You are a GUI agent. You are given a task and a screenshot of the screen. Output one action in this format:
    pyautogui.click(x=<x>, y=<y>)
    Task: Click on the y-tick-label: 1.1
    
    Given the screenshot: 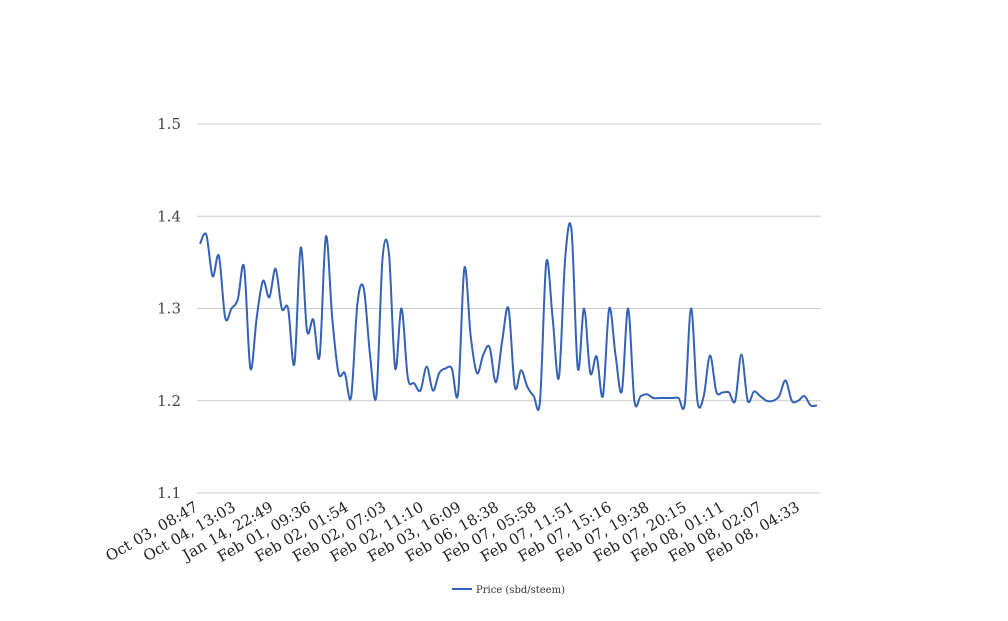 What is the action you would take?
    pyautogui.click(x=169, y=493)
    